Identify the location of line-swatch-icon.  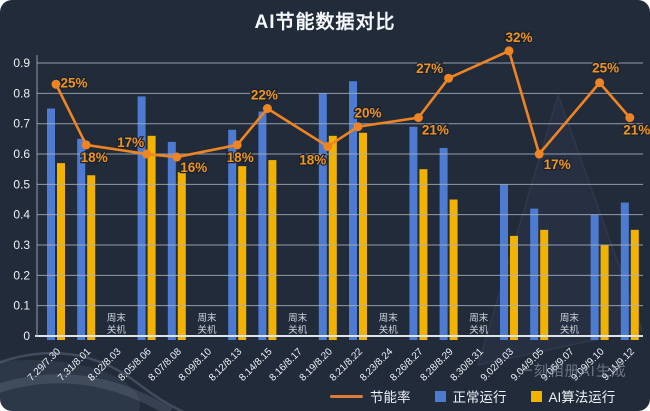
(346, 396).